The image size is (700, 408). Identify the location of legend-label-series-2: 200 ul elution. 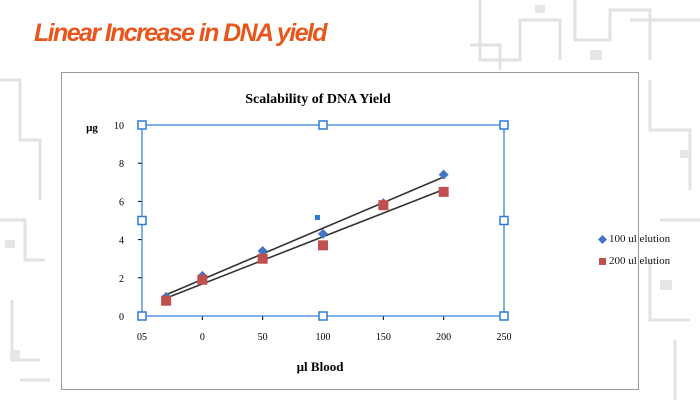
(640, 261).